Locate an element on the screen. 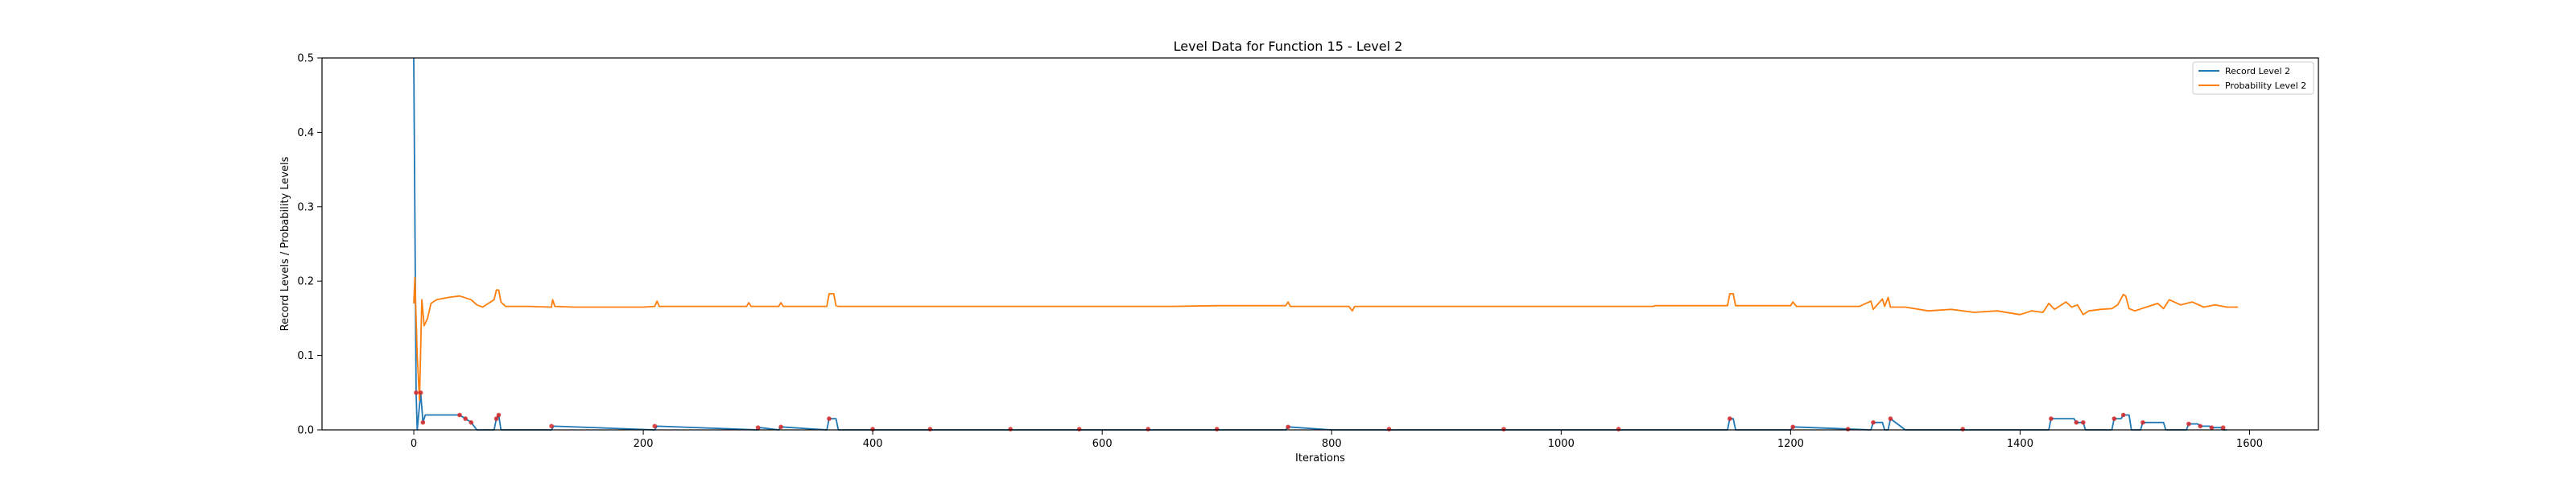  y-tick-label: 0.3 is located at coordinates (305, 207).